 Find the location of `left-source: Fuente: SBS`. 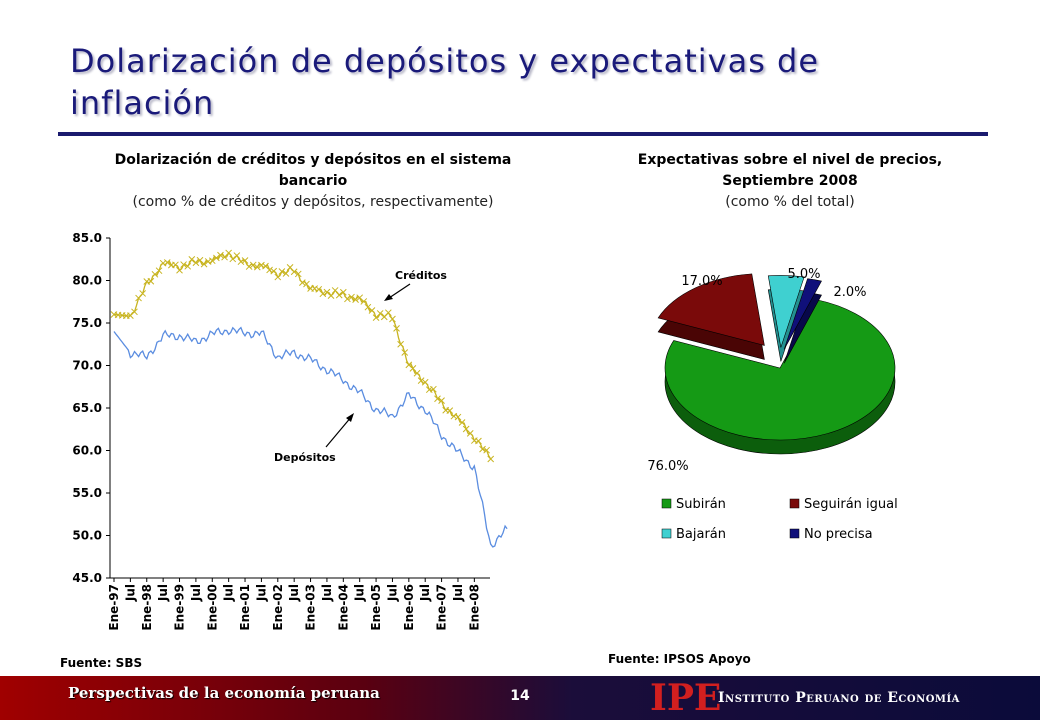

left-source: Fuente: SBS is located at coordinates (101, 663).